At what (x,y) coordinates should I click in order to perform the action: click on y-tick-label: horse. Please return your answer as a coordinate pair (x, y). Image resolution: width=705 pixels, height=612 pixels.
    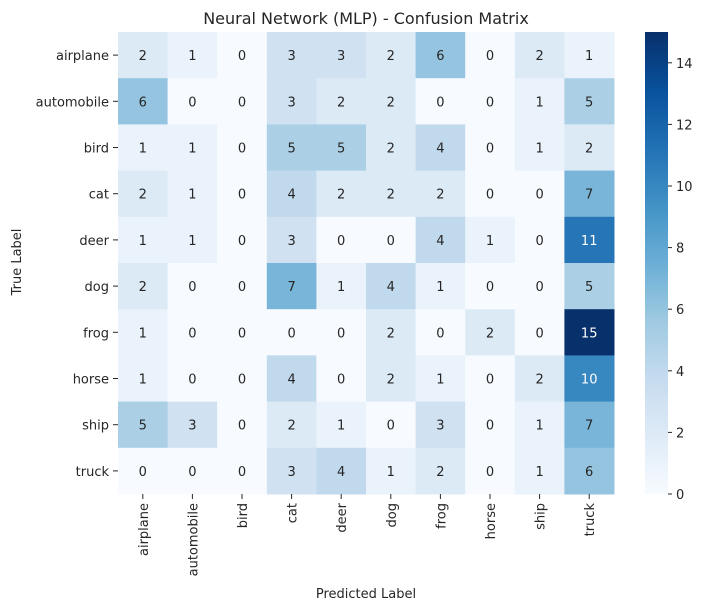
    Looking at the image, I should click on (91, 380).